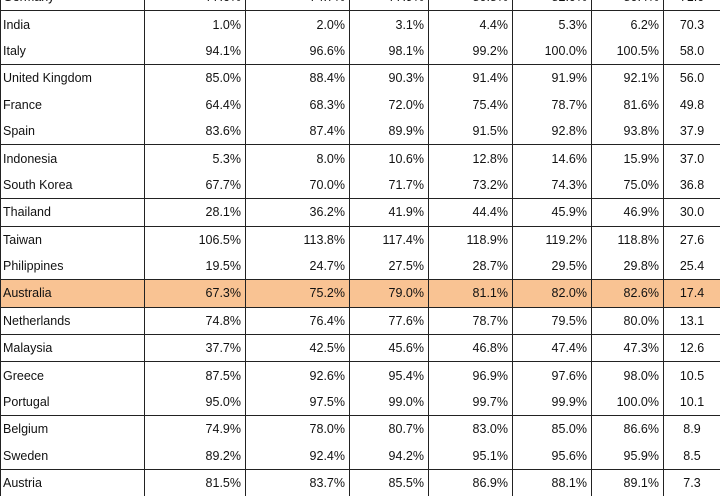 The width and height of the screenshot is (720, 496). What do you see at coordinates (471, 456) in the screenshot?
I see `percent-cell: 95.1%` at bounding box center [471, 456].